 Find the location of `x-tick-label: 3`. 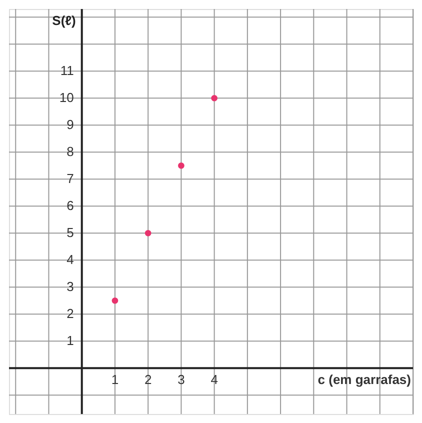

x-tick-label: 3 is located at coordinates (181, 380).